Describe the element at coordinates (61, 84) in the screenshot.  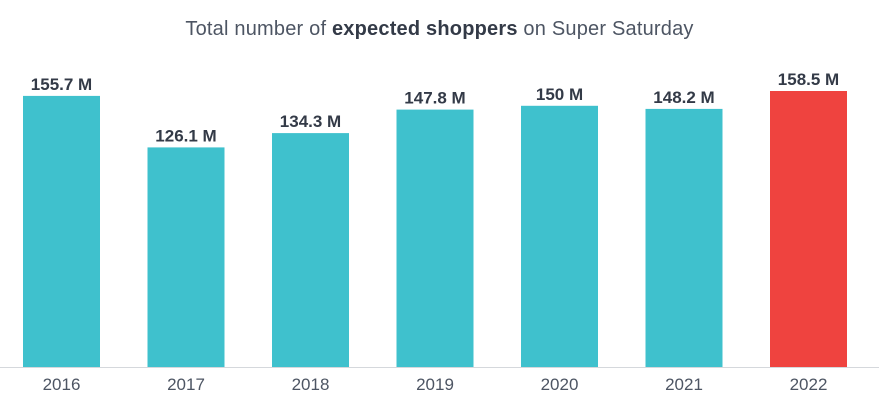
I see `value-label-2016: 155.7 M` at that location.